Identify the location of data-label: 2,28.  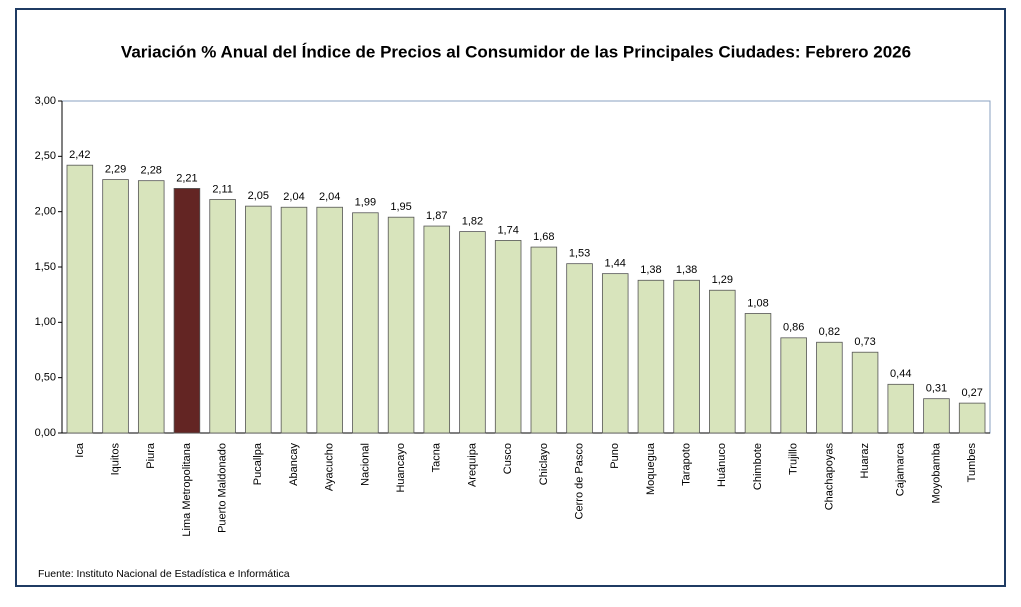
(151, 171).